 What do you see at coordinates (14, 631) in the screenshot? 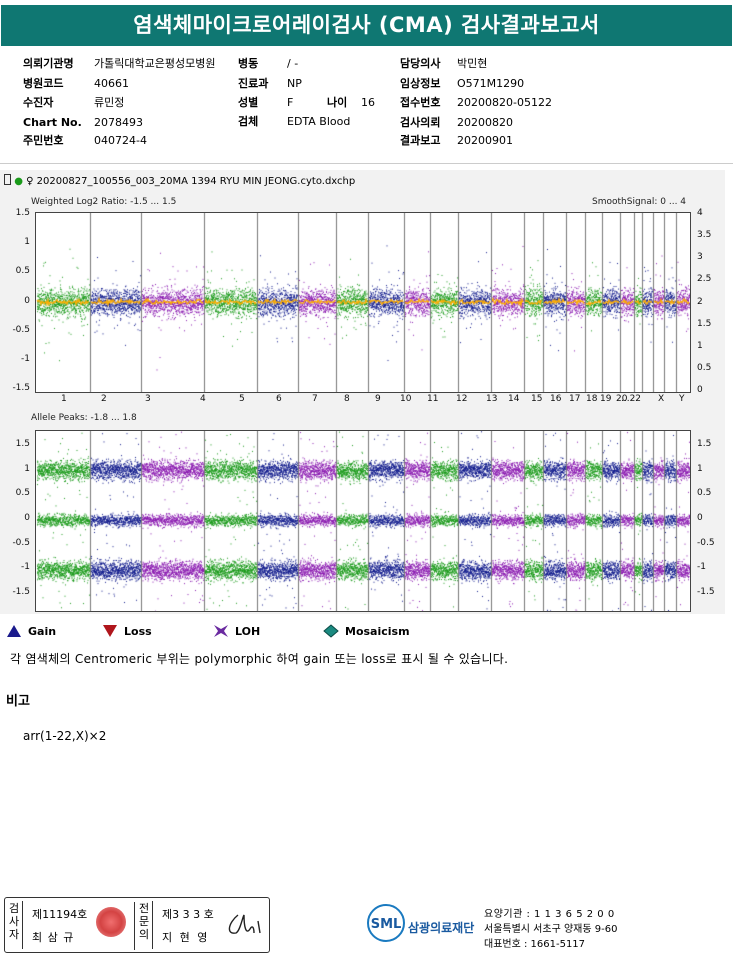
I see `triangle-up-icon` at bounding box center [14, 631].